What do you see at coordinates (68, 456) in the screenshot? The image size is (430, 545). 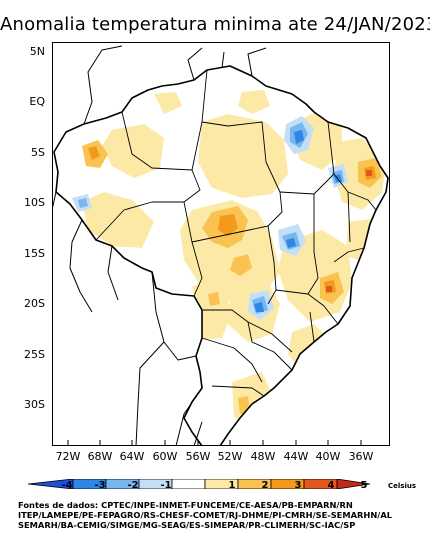 I see `lon-label-72w: 72W` at bounding box center [68, 456].